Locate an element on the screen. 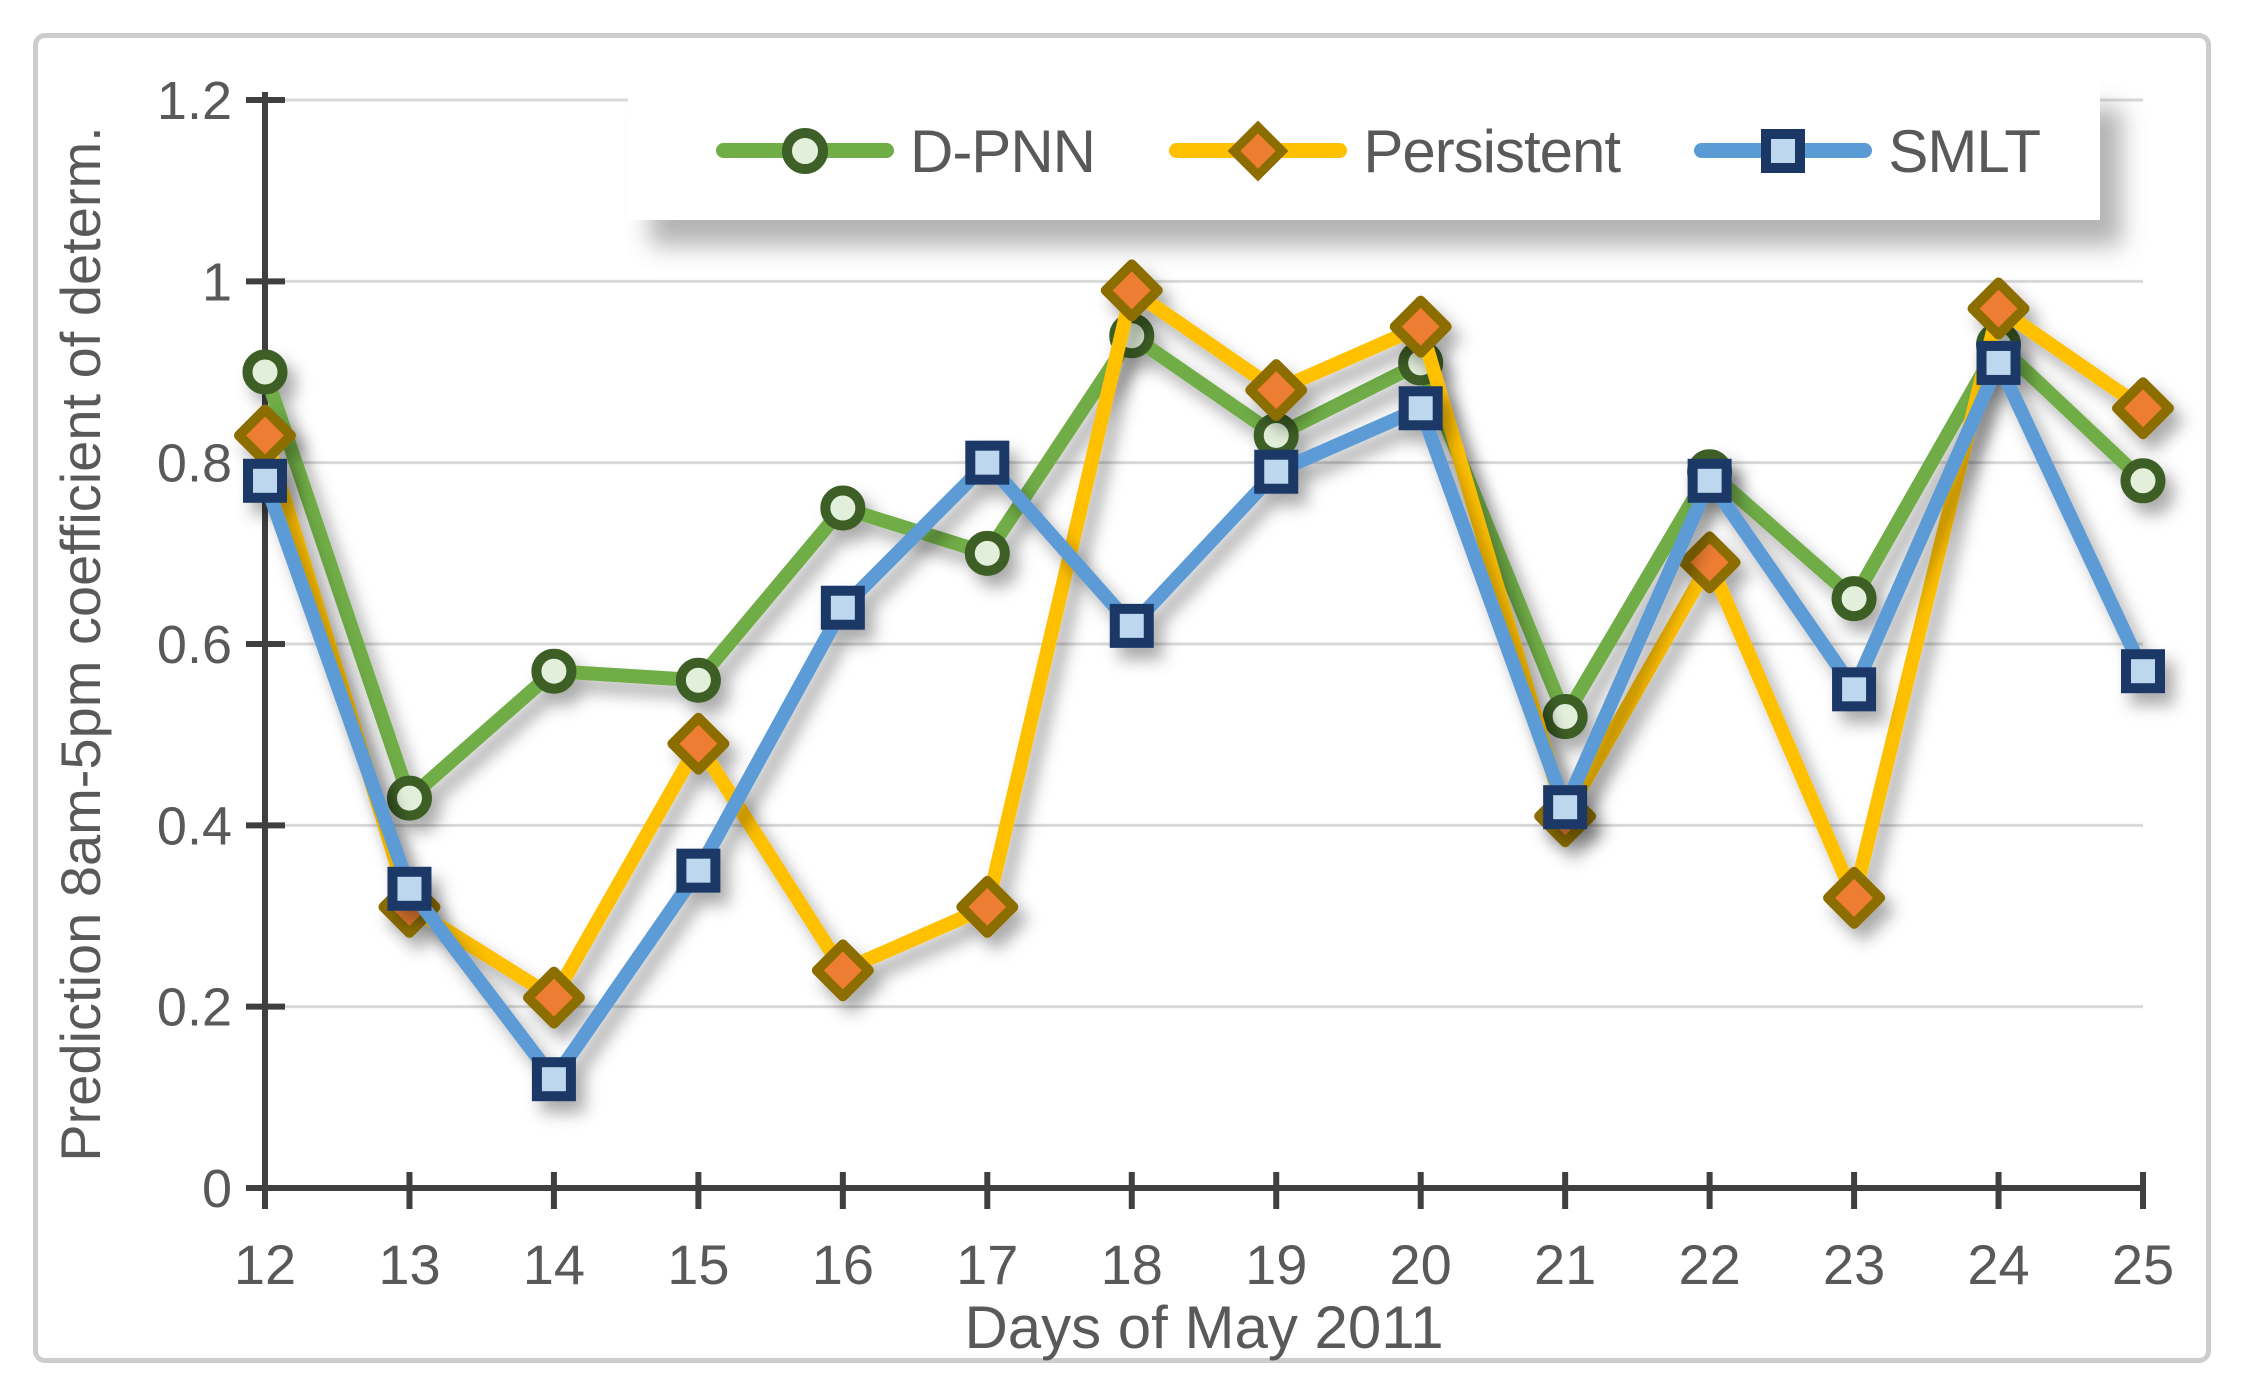  dpnn-line-sample is located at coordinates (805, 151).